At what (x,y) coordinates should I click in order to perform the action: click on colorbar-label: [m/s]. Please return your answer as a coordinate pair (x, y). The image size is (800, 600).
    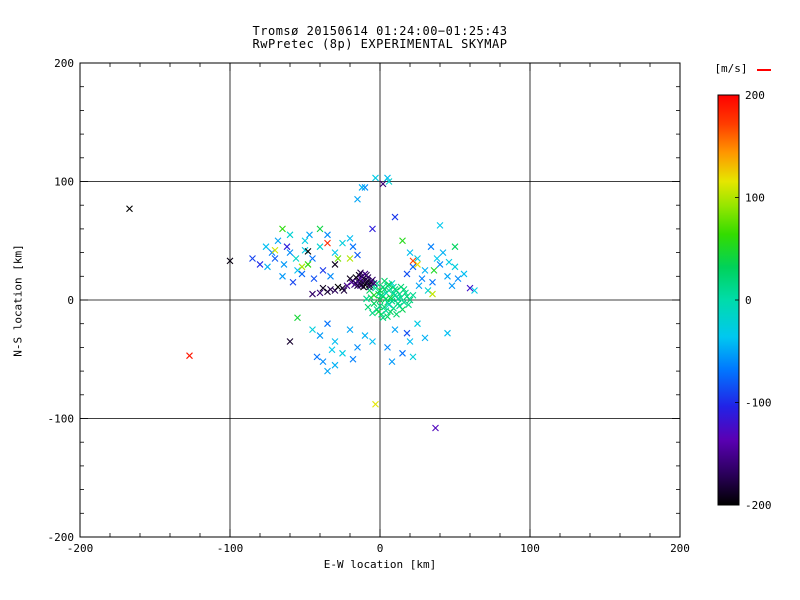
    Looking at the image, I should click on (731, 68).